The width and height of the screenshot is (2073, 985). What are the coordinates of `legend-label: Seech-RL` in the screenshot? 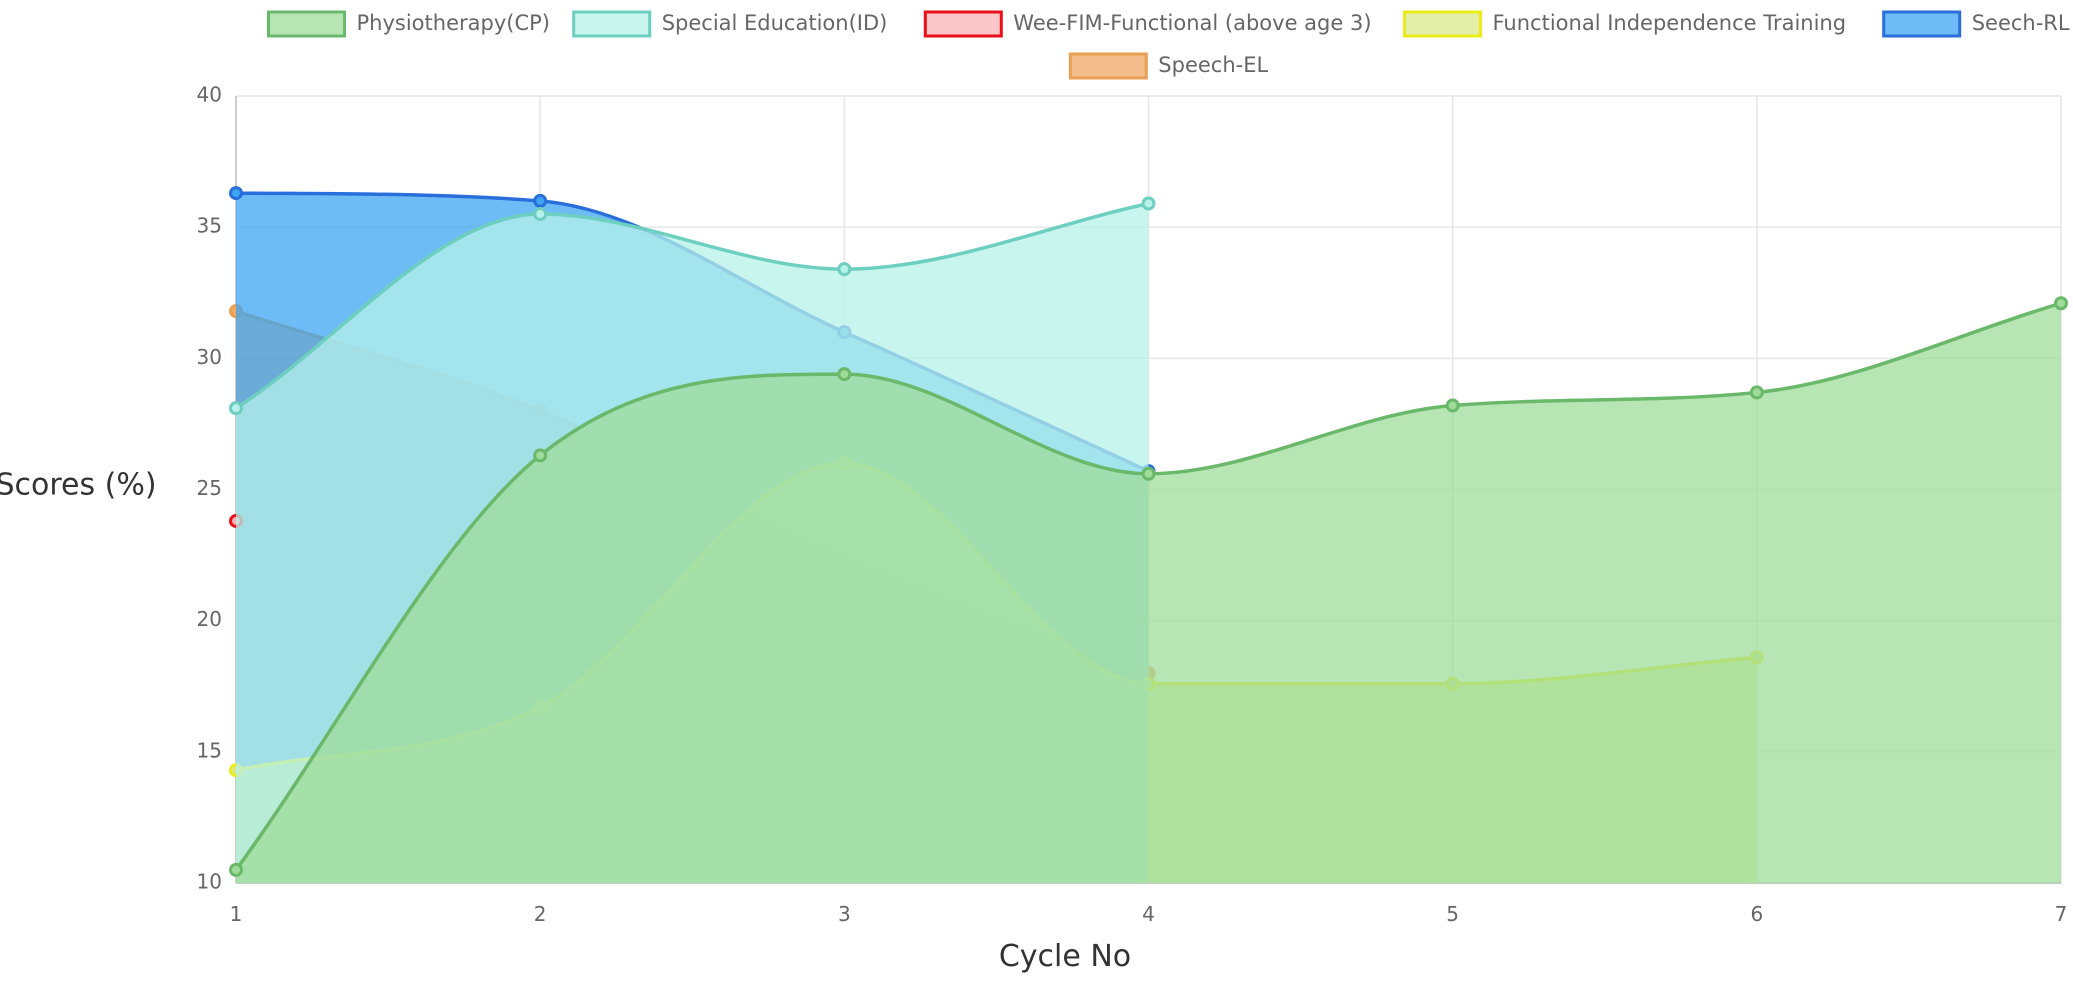 It's located at (2021, 23).